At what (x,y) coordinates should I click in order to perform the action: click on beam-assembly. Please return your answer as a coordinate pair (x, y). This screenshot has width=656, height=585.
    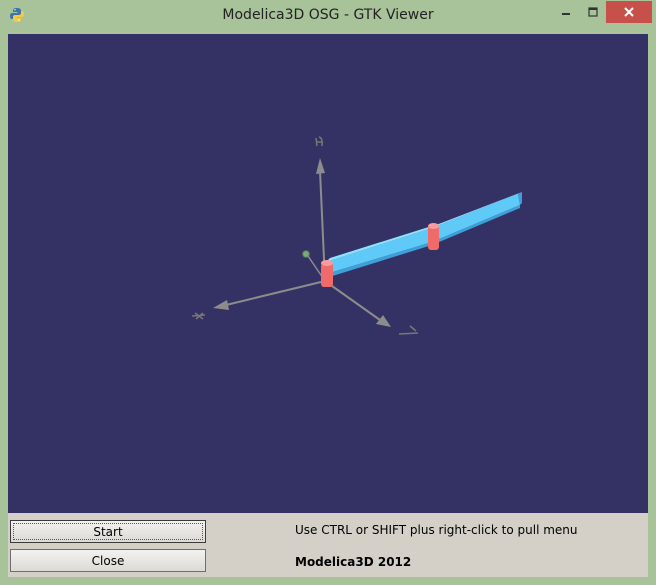
    Looking at the image, I should click on (424, 235).